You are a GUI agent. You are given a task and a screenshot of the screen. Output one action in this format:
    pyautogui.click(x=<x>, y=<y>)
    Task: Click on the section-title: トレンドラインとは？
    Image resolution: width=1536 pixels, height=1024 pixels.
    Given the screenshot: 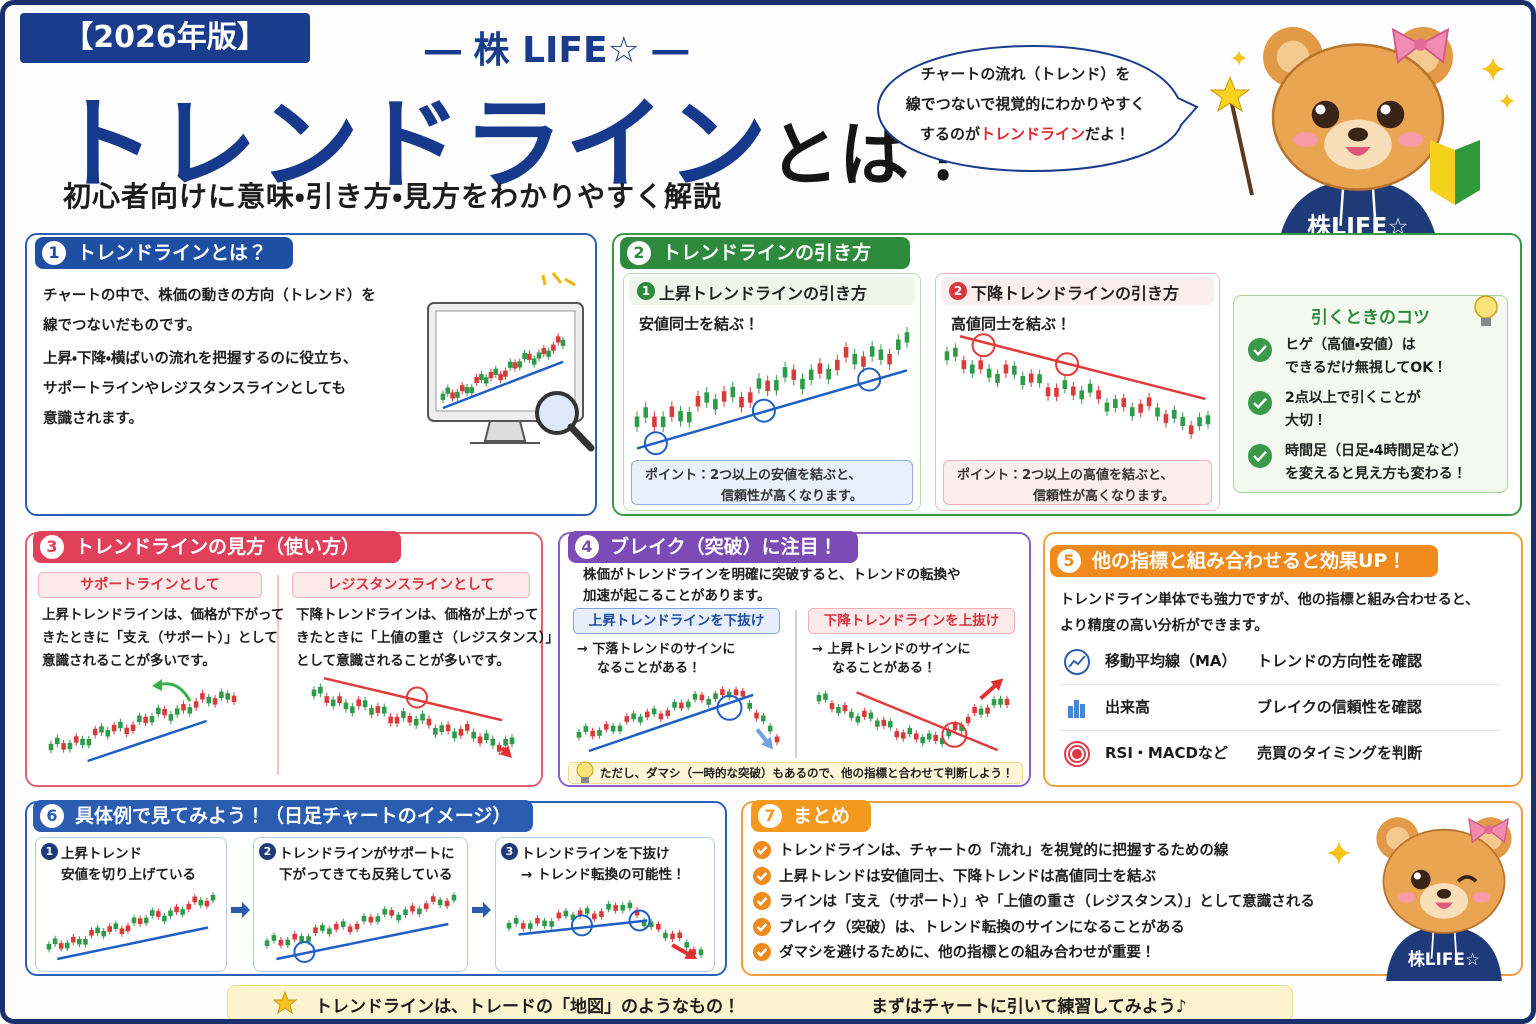 What is the action you would take?
    pyautogui.click(x=172, y=253)
    